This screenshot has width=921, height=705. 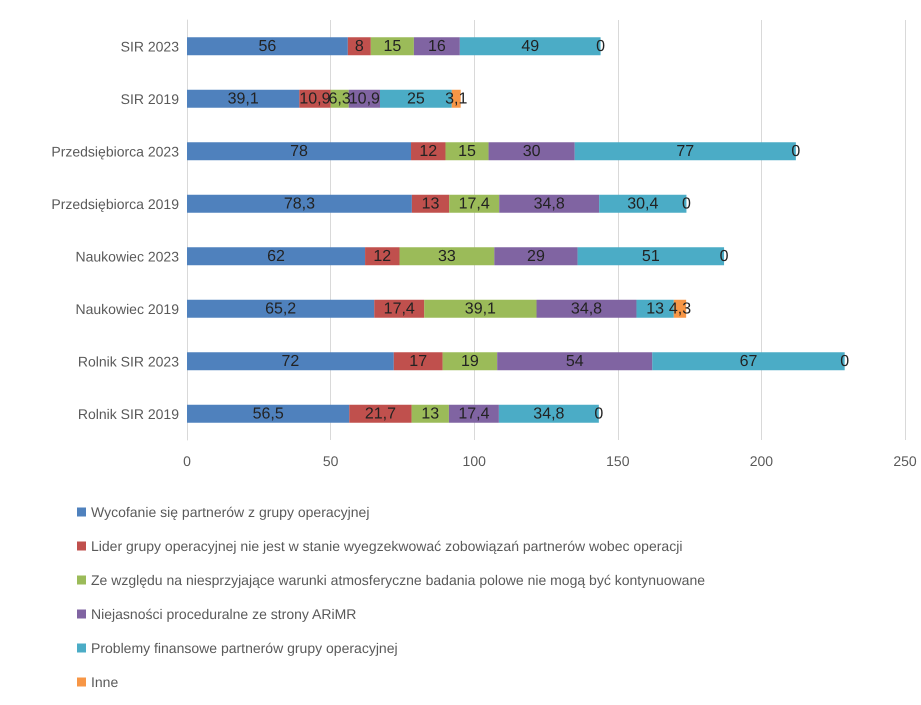 What do you see at coordinates (104, 682) in the screenshot?
I see `legend-label: Inne` at bounding box center [104, 682].